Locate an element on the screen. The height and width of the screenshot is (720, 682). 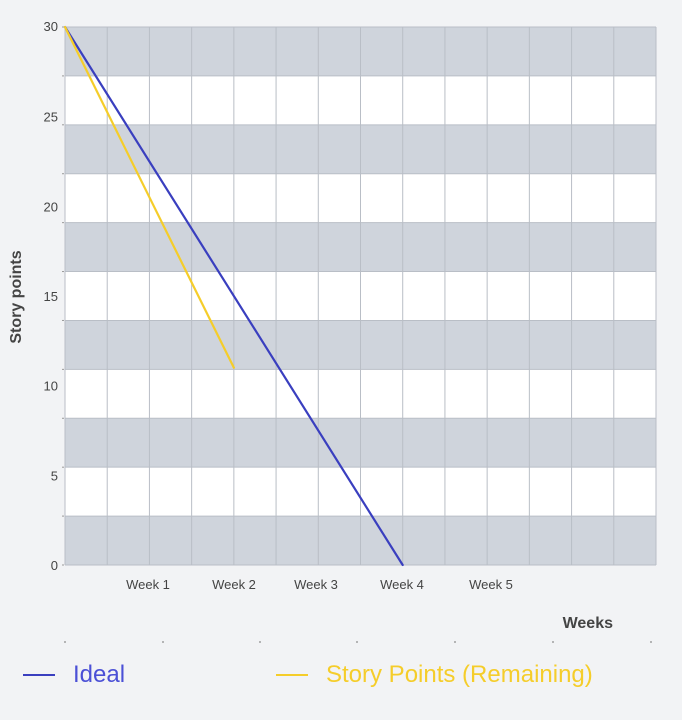
y-tick-label: 10 is located at coordinates (51, 386).